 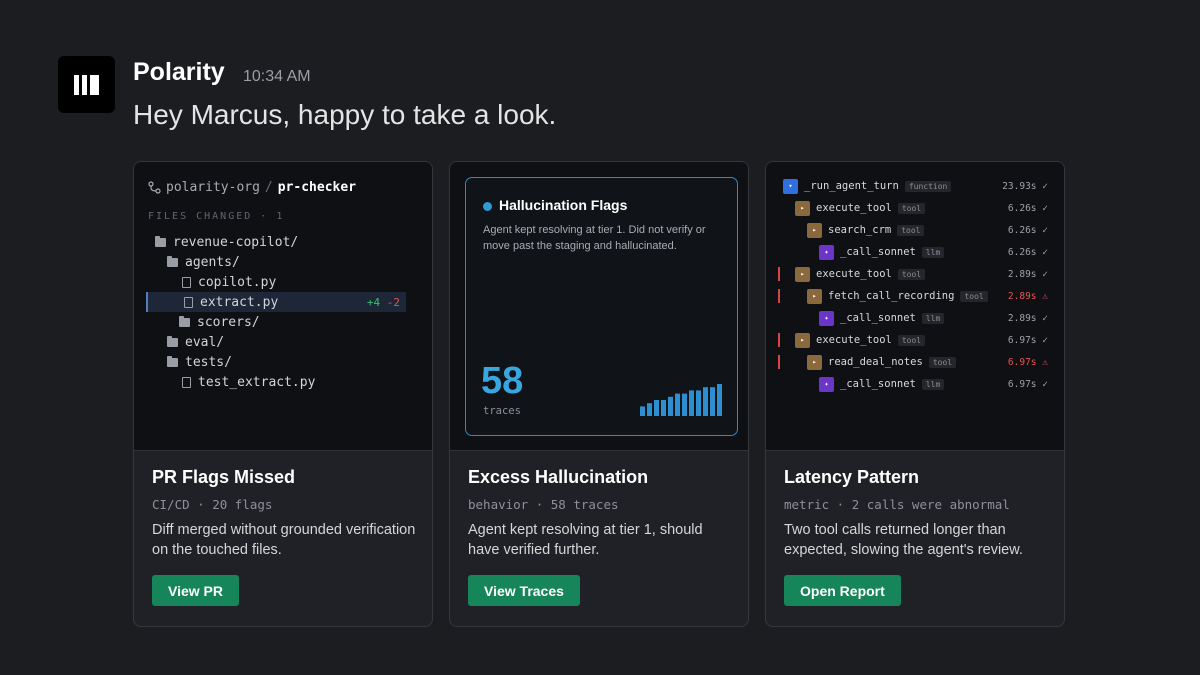 I want to click on trace-row: ▸ fetch_call_recording tool 2.89s ⚠, so click(x=915, y=296).